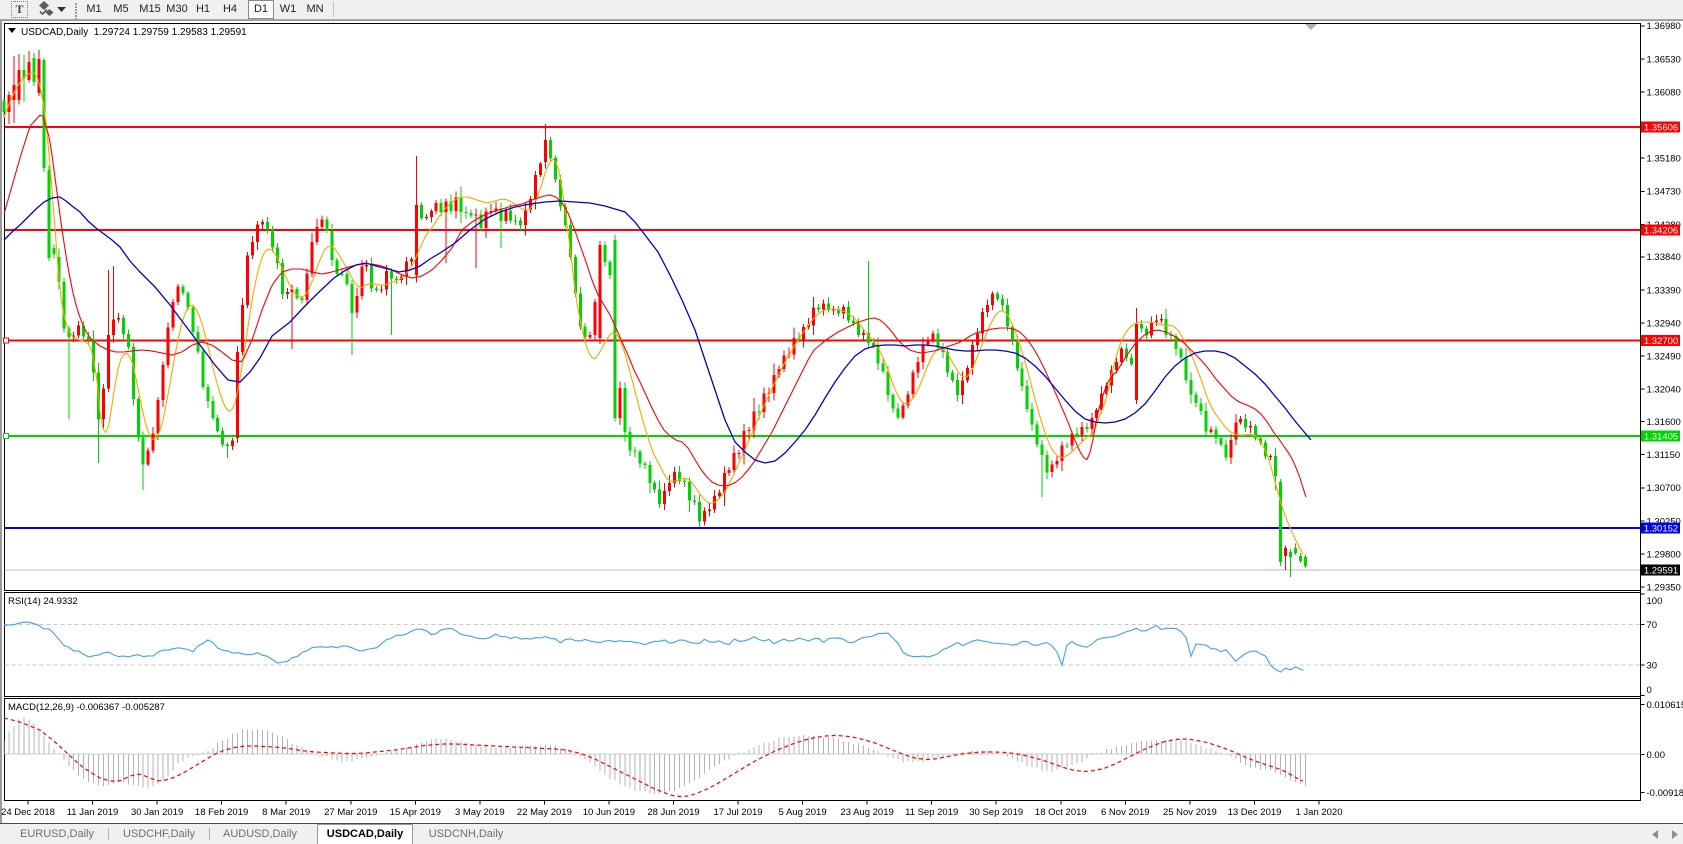  I want to click on svg-text: 1.35180, so click(1664, 159).